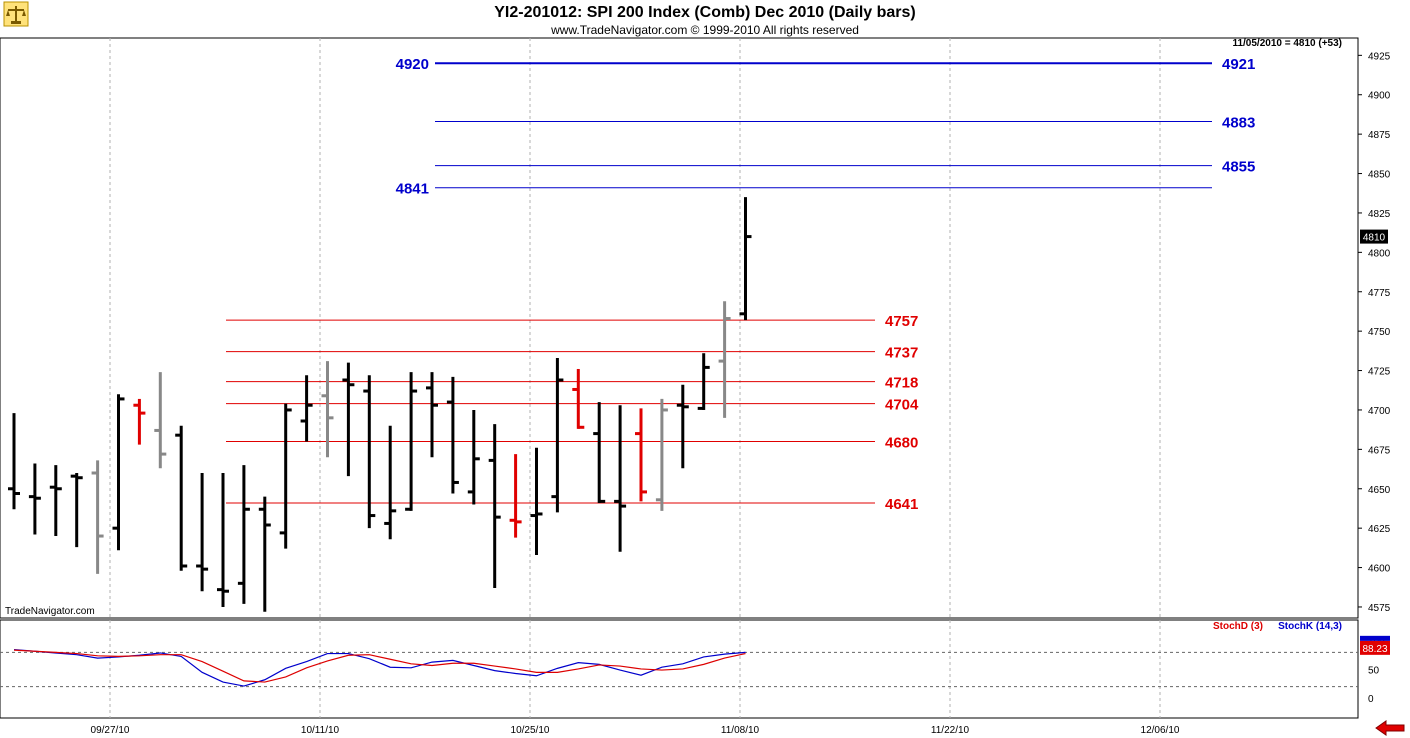 The width and height of the screenshot is (1410, 738). I want to click on price-tick-label: 4900, so click(1379, 96).